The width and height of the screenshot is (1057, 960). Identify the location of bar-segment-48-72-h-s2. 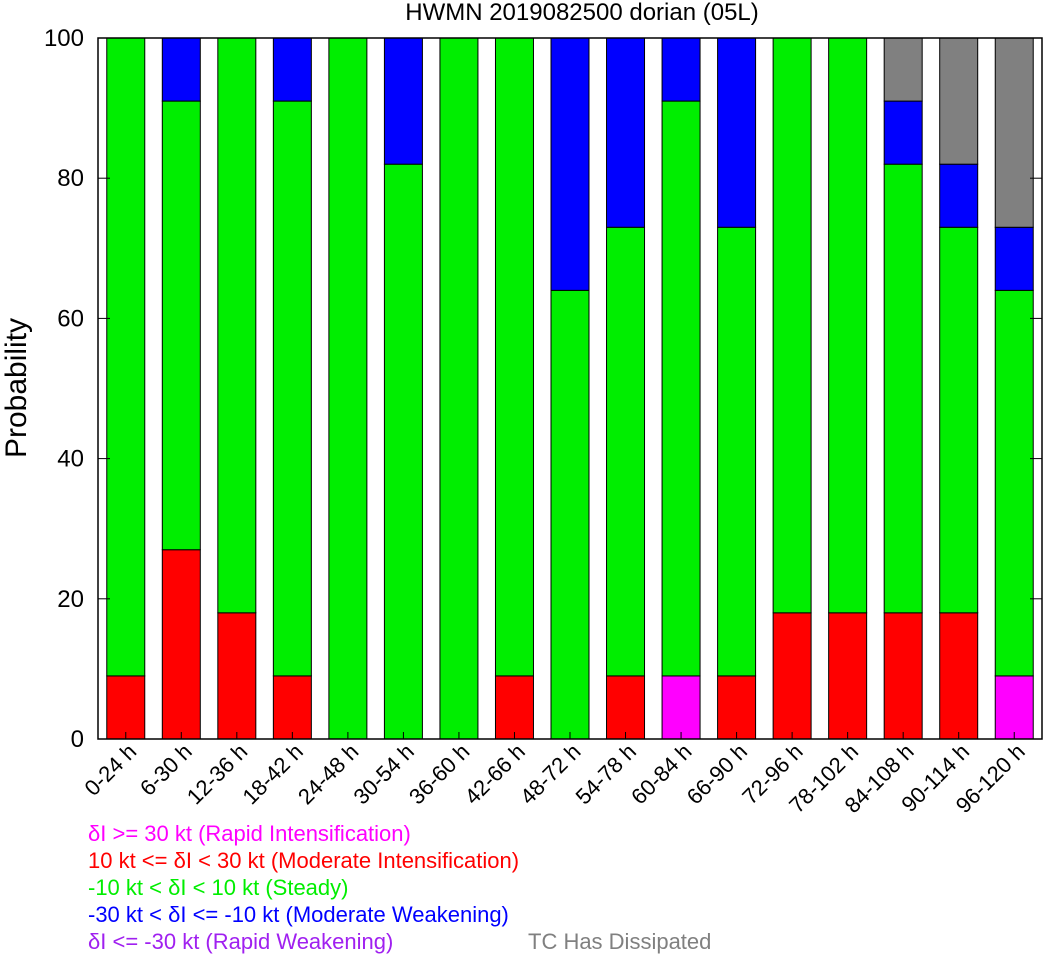
(570, 514).